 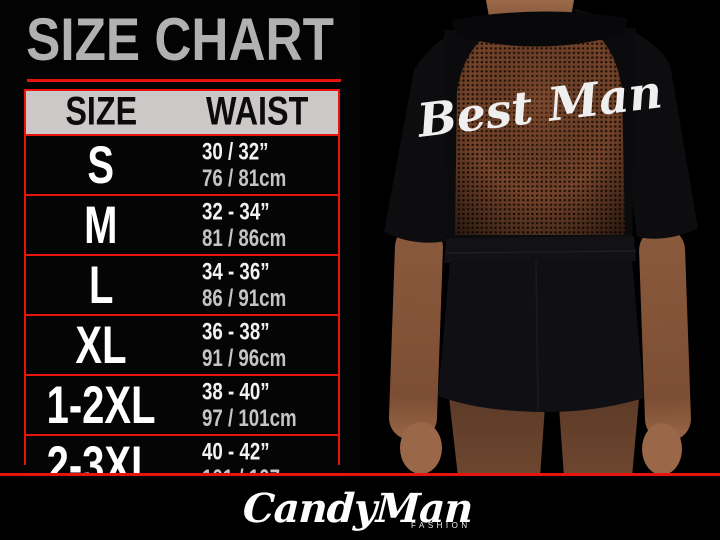 I want to click on waist-cm: 81 / 86cm, so click(x=244, y=237).